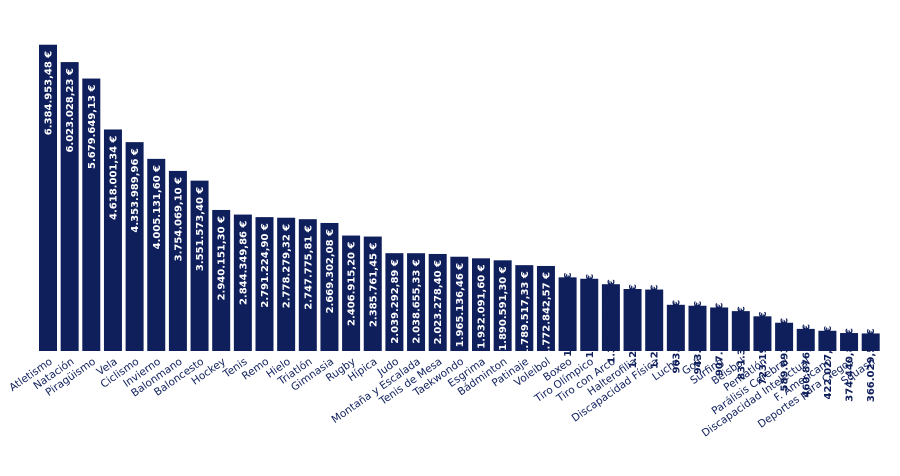 The width and height of the screenshot is (900, 476). I want to click on value-label-20: 1.932.091,60 €, so click(482, 306).